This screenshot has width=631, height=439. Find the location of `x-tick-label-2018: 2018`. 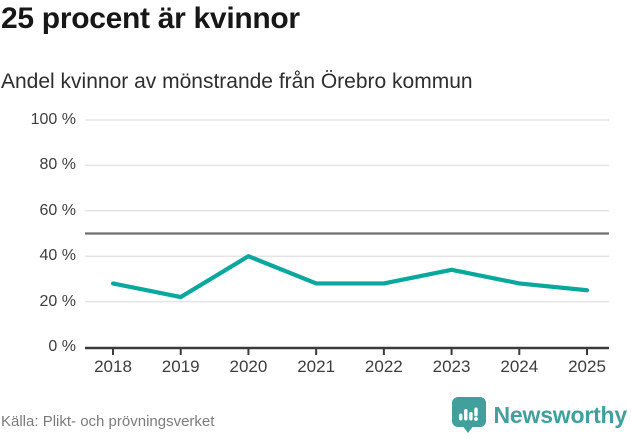

x-tick-label-2018: 2018 is located at coordinates (113, 366).